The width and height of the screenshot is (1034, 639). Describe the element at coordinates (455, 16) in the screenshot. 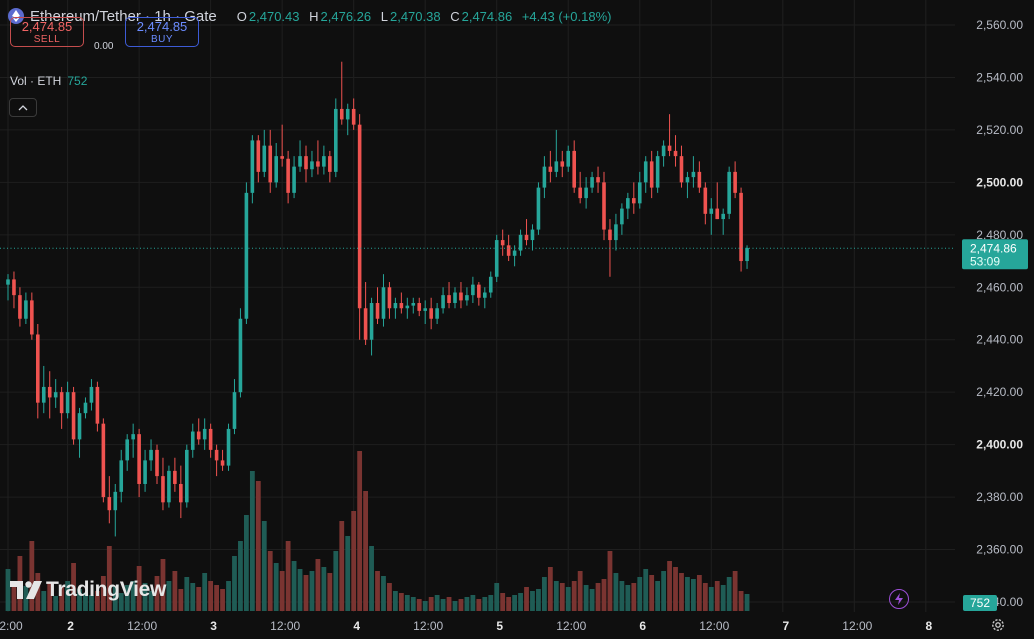

I see `close-label: C` at that location.